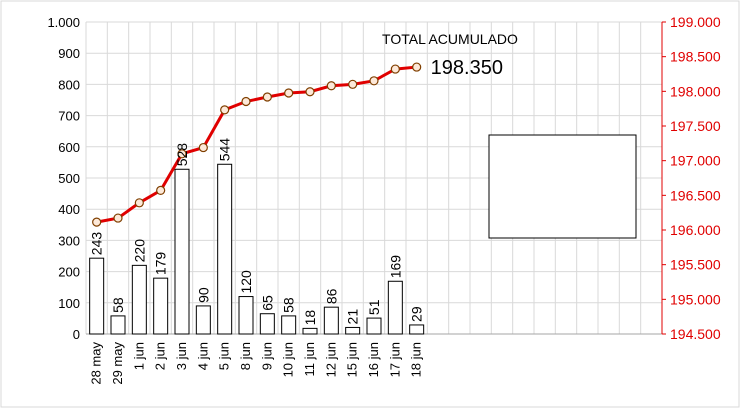 Image resolution: width=742 pixels, height=415 pixels. I want to click on x-tick-label: 2 jun, so click(160, 356).